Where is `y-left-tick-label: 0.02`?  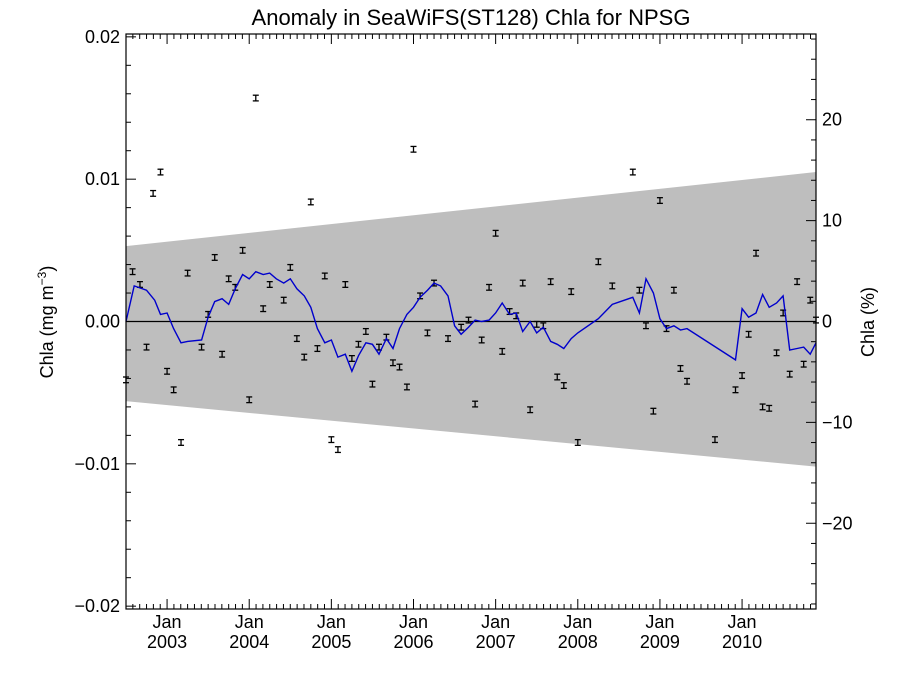 y-left-tick-label: 0.02 is located at coordinates (102, 37).